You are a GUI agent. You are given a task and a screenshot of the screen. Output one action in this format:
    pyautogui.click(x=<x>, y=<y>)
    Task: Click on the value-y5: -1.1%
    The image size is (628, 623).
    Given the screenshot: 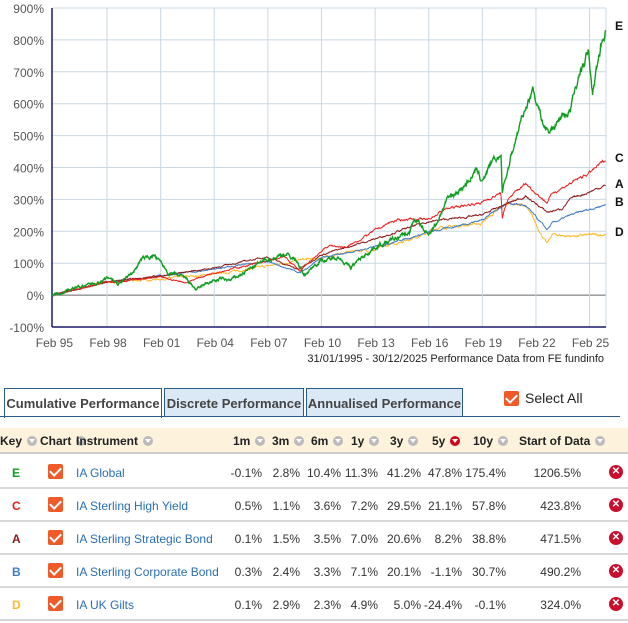 What is the action you would take?
    pyautogui.click(x=446, y=572)
    